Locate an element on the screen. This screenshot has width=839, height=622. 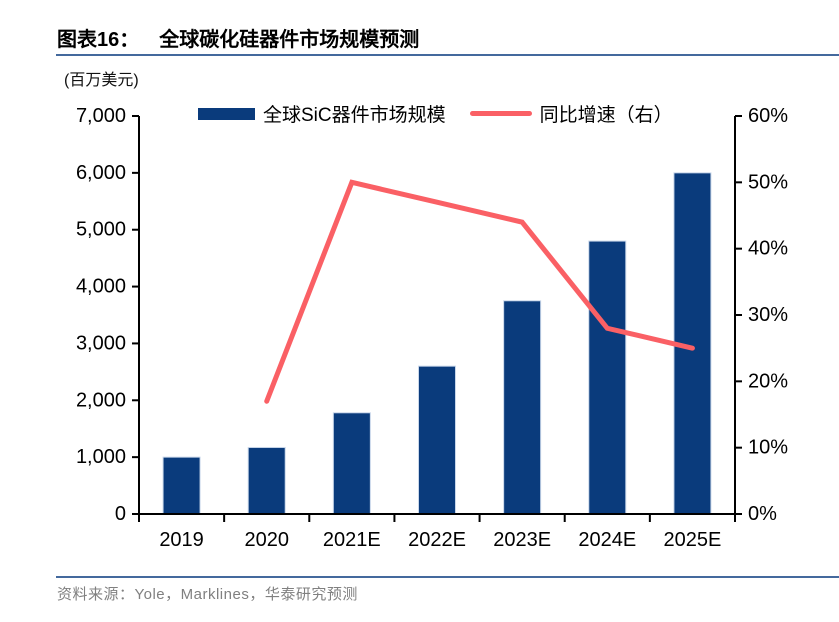
legend-item-market-size: 全球SiC器件市场规模 is located at coordinates (322, 113).